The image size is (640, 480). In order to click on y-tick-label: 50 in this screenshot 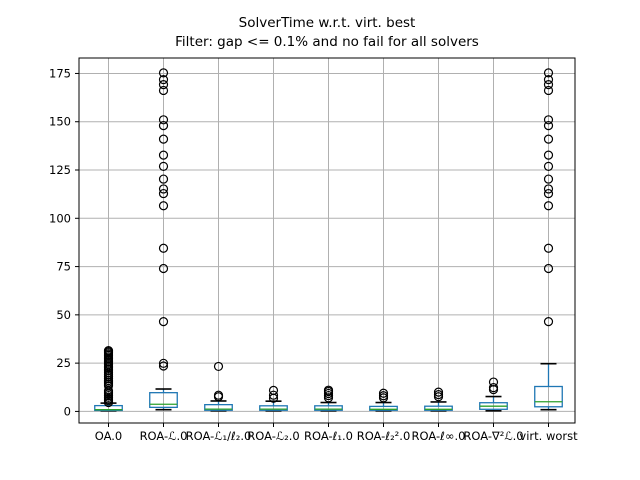, I will do `click(63, 315)`.